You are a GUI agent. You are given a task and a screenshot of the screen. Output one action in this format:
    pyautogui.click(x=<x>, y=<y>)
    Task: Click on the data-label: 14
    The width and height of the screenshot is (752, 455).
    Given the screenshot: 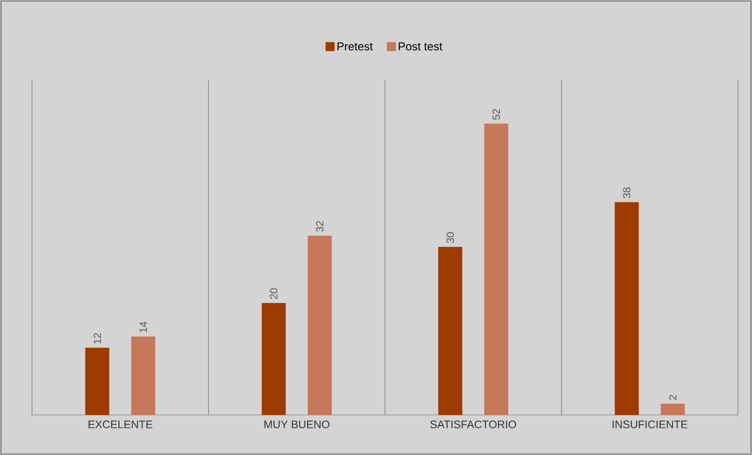 What is the action you would take?
    pyautogui.click(x=143, y=327)
    